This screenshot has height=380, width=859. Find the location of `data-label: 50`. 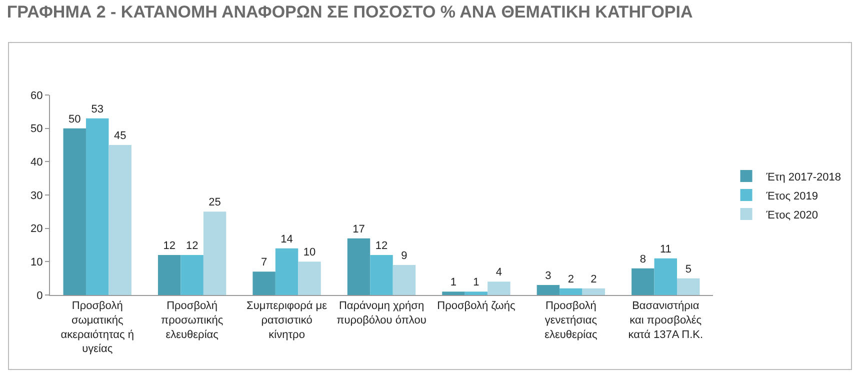

data-label: 50 is located at coordinates (74, 119).